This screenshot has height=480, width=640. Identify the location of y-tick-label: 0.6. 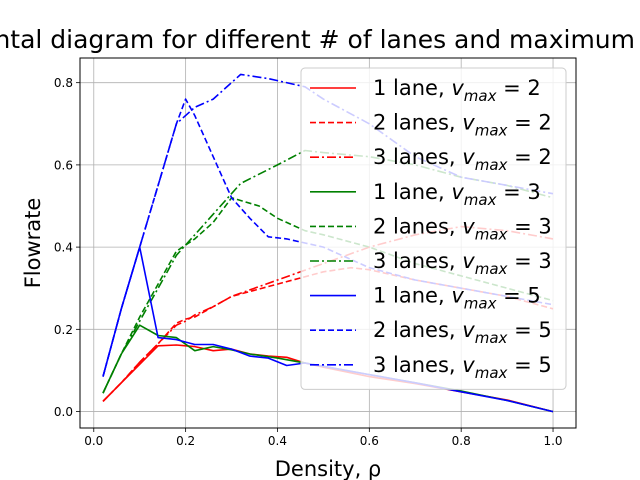
(63, 165).